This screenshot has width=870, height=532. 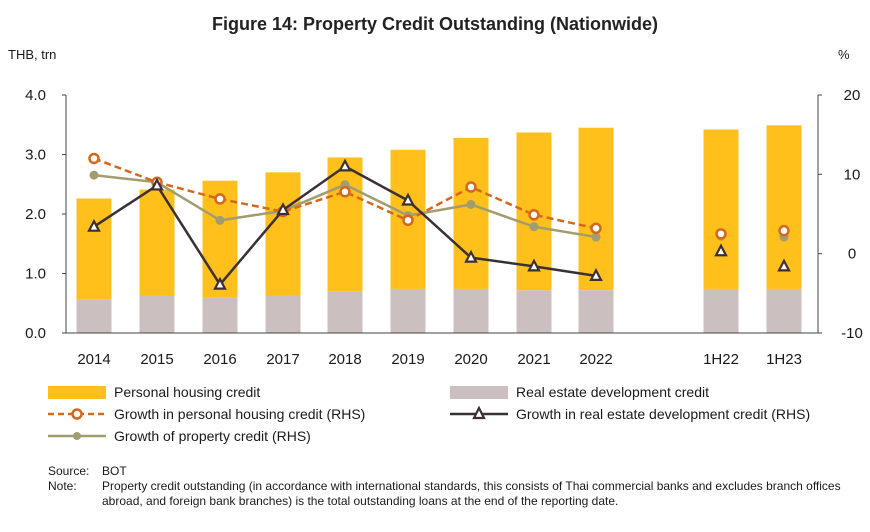 What do you see at coordinates (596, 311) in the screenshot?
I see `bar-real-estate-dev-2022` at bounding box center [596, 311].